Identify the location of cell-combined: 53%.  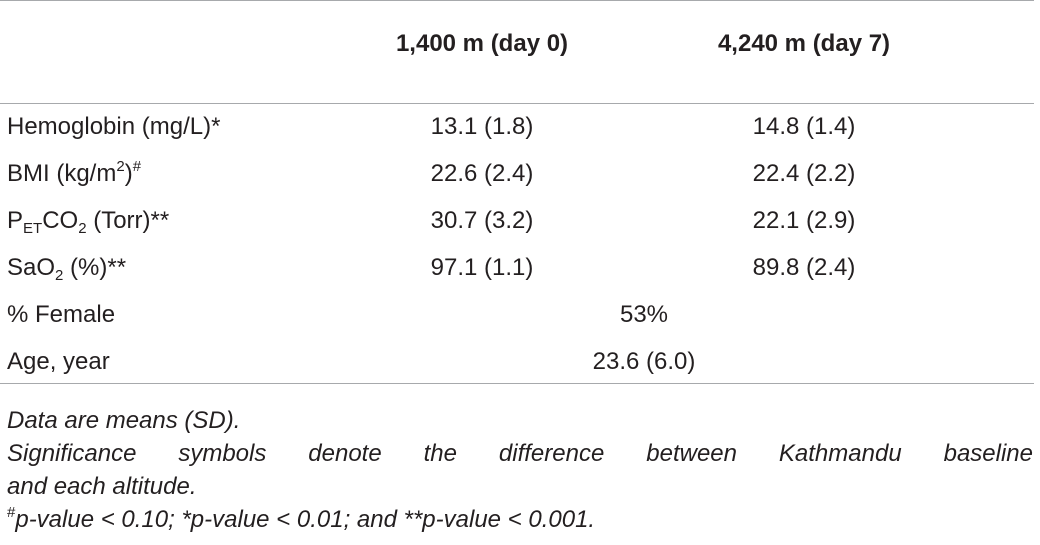
(644, 314).